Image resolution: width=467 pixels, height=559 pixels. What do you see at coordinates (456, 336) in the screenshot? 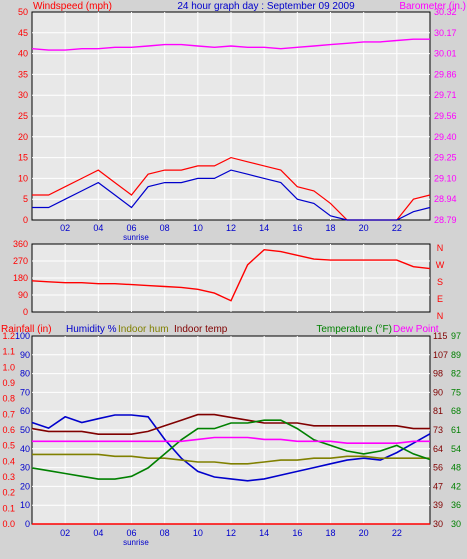
I see `temp-tick-b: 97` at bounding box center [456, 336].